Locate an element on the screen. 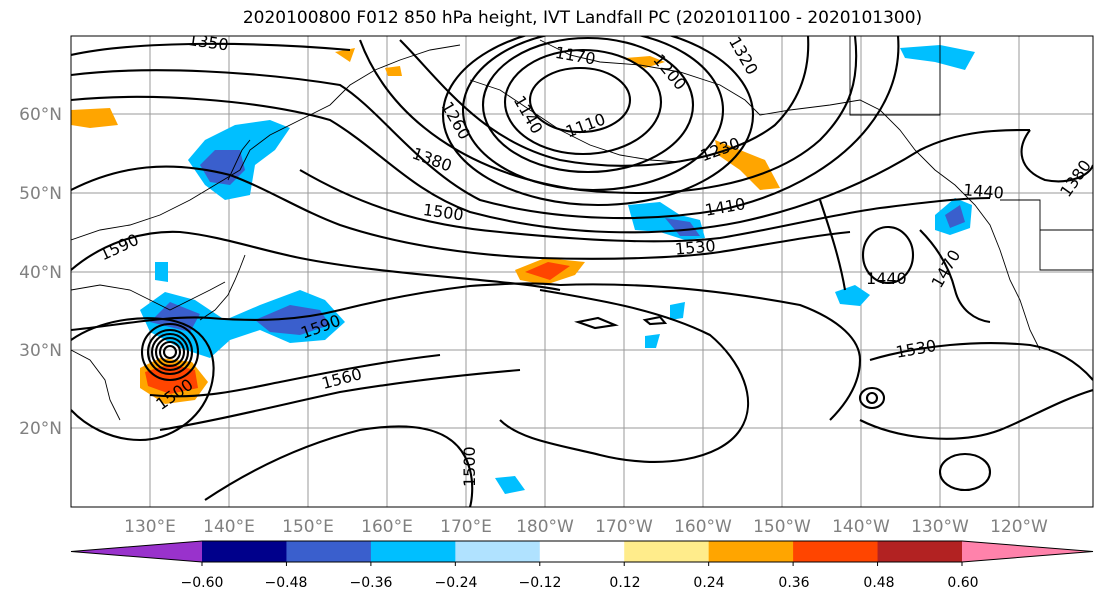 This screenshot has width=1105, height=601. shade-gulf-alaska-core is located at coordinates (682, 227).